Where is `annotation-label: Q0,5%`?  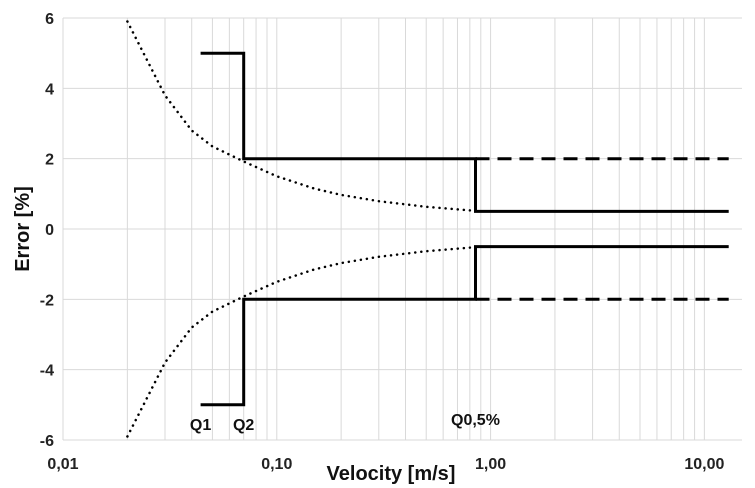 annotation-label: Q0,5% is located at coordinates (475, 420).